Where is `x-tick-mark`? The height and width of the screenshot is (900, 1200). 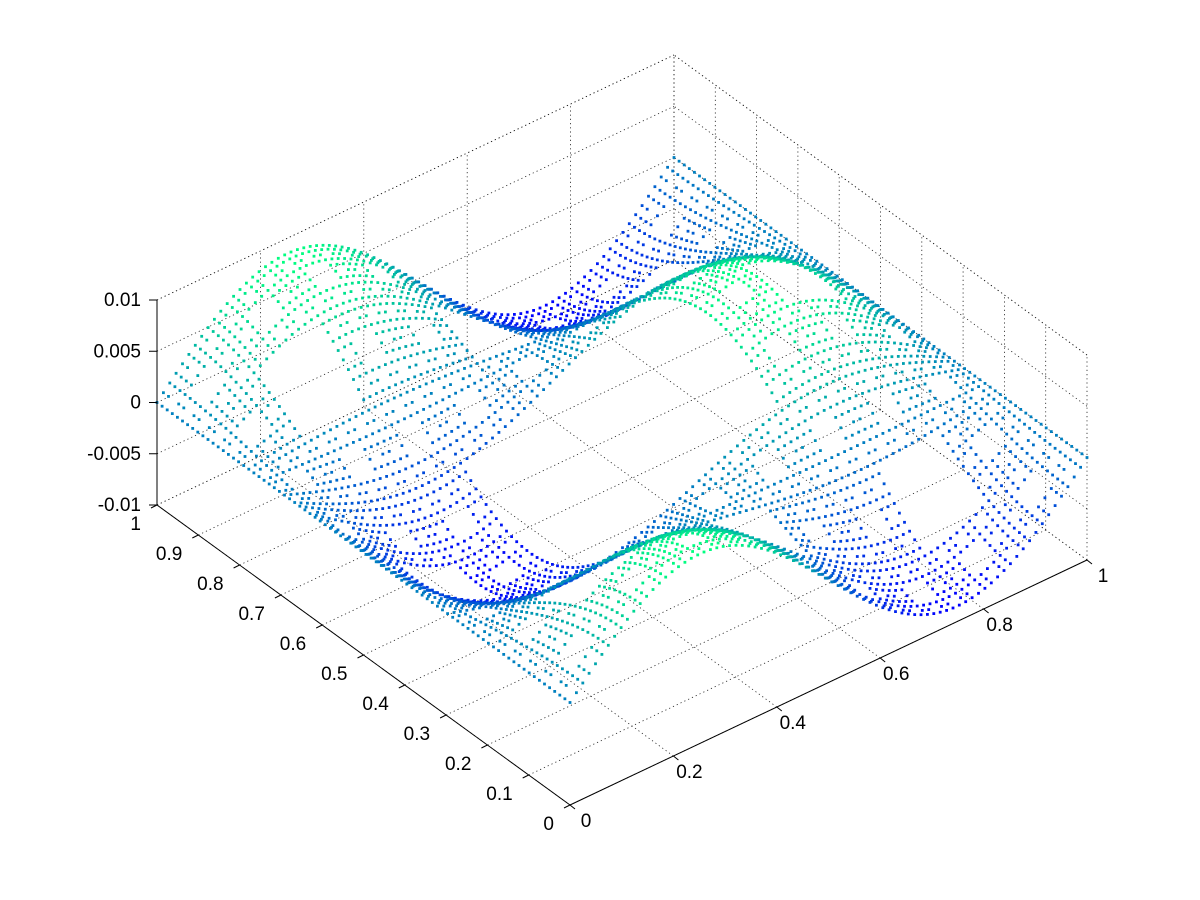 x-tick-mark is located at coordinates (986, 611).